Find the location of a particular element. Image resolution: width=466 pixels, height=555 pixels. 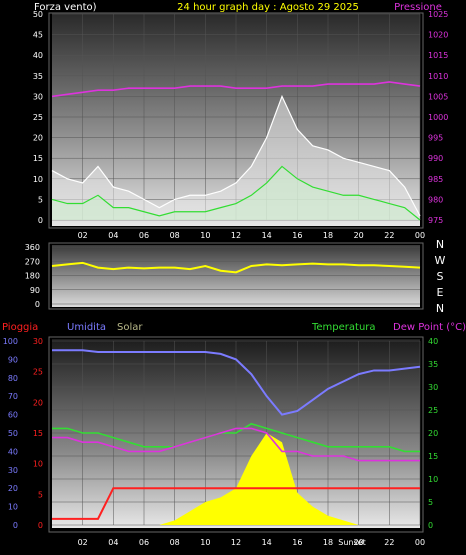

wind-y-axis: 0 5 10 15 20 25 30 35 40 45 50 is located at coordinates (38, 117).